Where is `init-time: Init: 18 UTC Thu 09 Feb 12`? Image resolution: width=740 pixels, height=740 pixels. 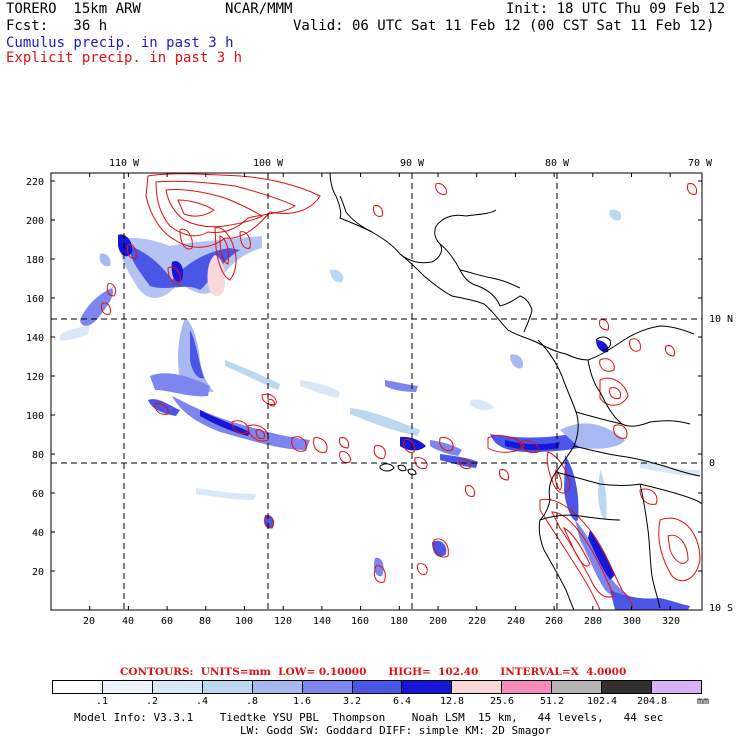
init-time: Init: 18 UTC Thu 09 Feb 12 is located at coordinates (616, 9).